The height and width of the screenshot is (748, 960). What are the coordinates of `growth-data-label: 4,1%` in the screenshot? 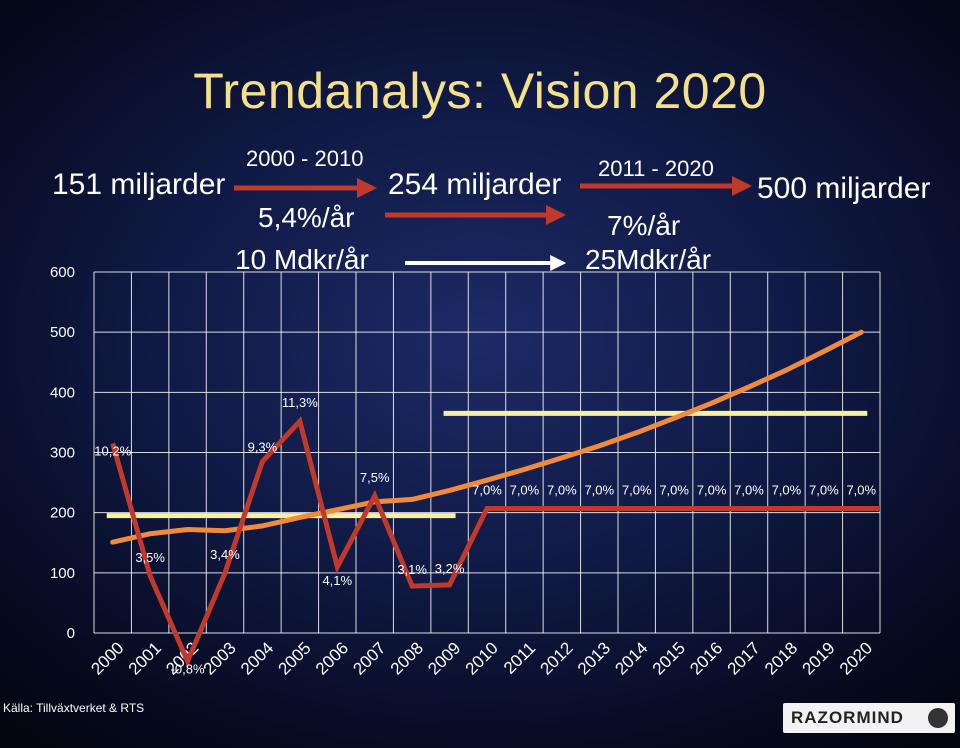 It's located at (337, 580).